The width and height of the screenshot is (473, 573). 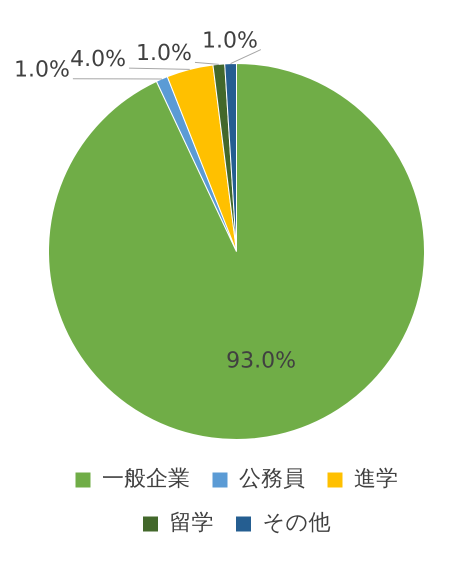 I want to click on legend-label: 一般企業, so click(x=146, y=479).